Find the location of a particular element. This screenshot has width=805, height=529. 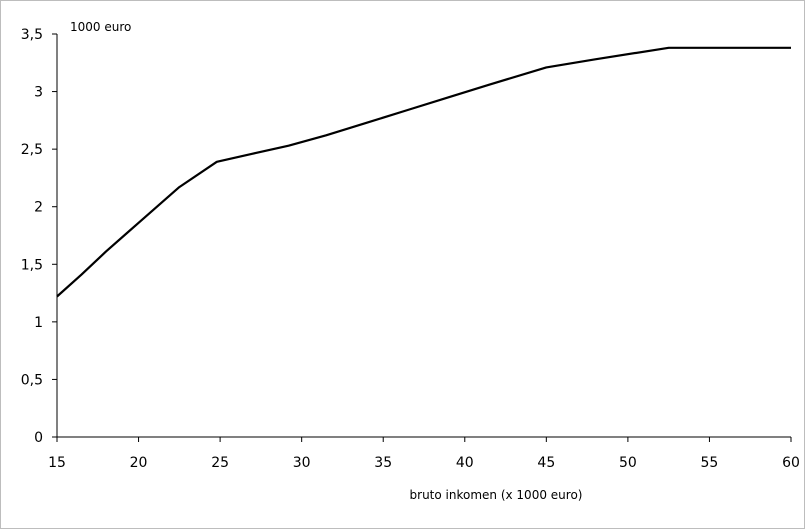

y-tick-label: 2,5 is located at coordinates (32, 150).